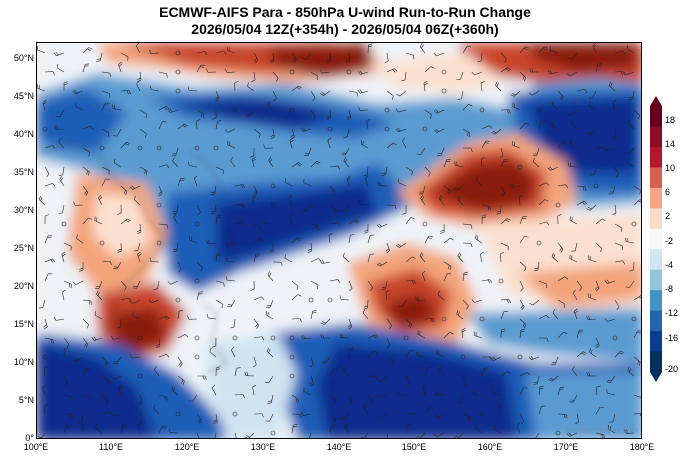 The image size is (690, 460). What do you see at coordinates (23, 172) in the screenshot?
I see `lat-label-35n: 35°N` at bounding box center [23, 172].